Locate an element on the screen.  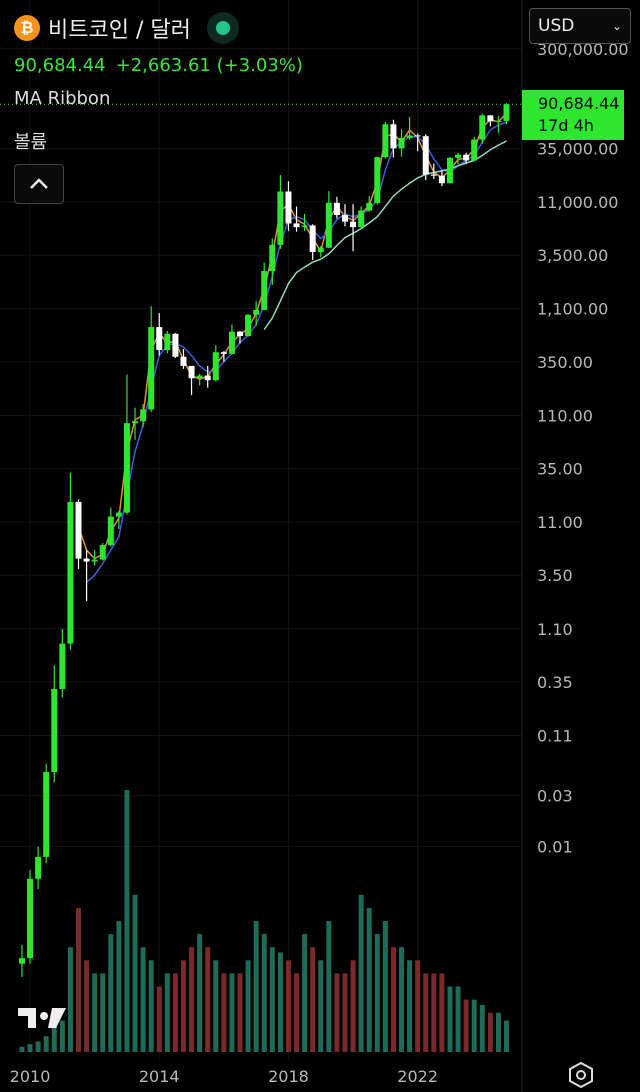
indicator: MA Ribbon is located at coordinates (62, 98).